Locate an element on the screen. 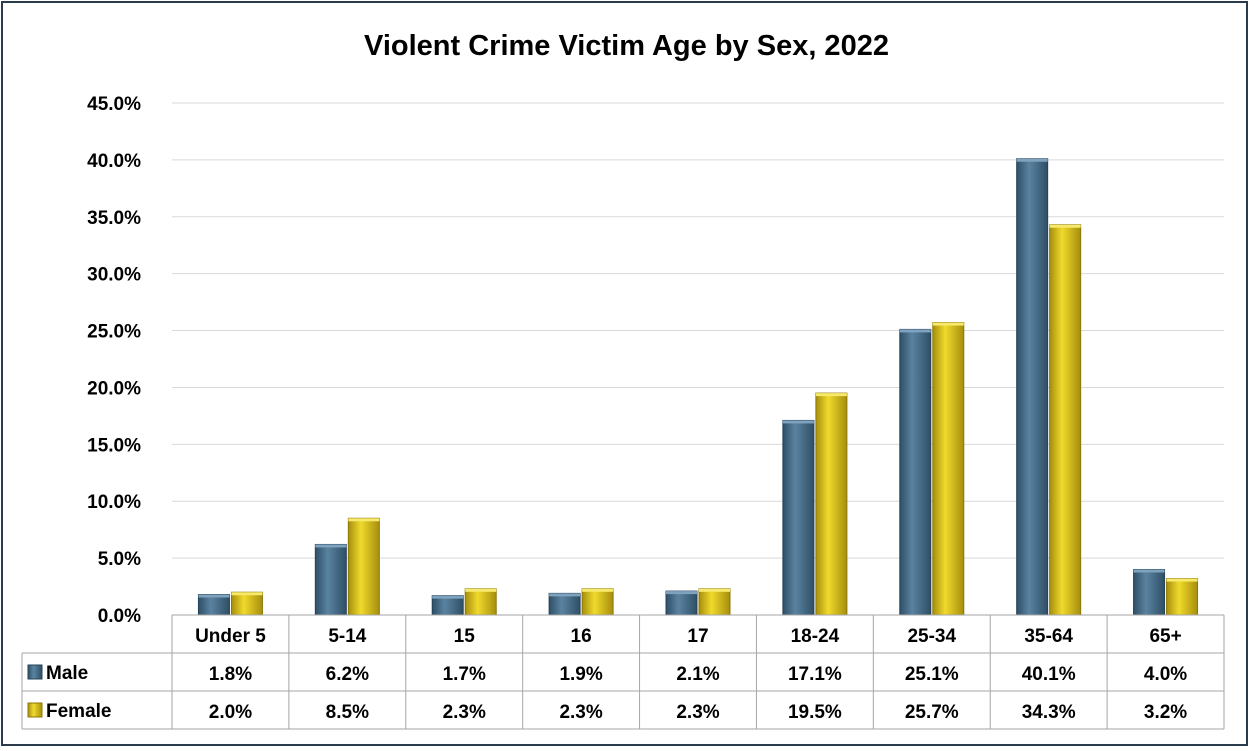 The image size is (1253, 751). category-label: Under 5 is located at coordinates (230, 636).